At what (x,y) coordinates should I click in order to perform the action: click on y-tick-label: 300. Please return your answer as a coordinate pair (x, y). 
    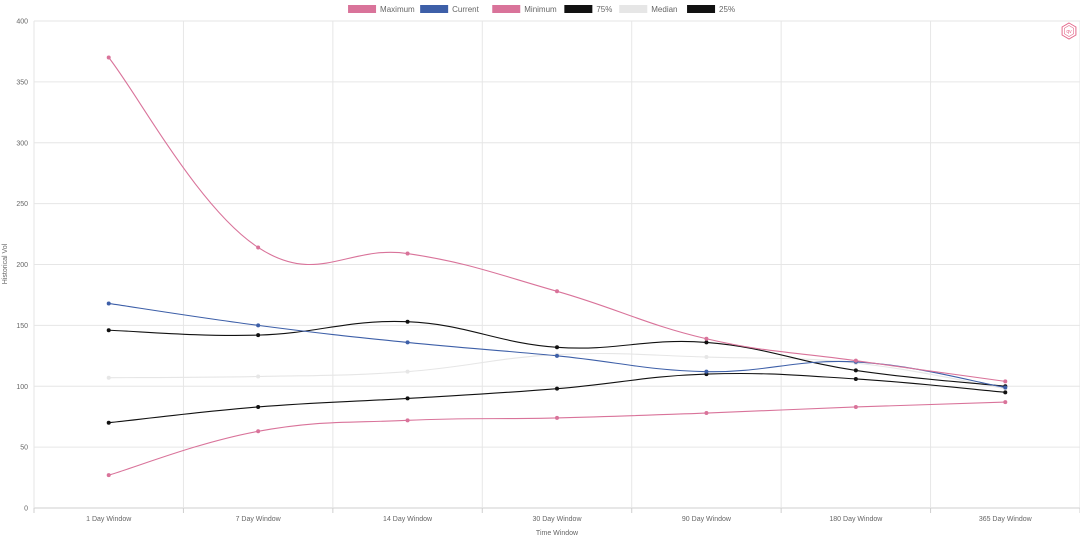
    Looking at the image, I should click on (22, 143).